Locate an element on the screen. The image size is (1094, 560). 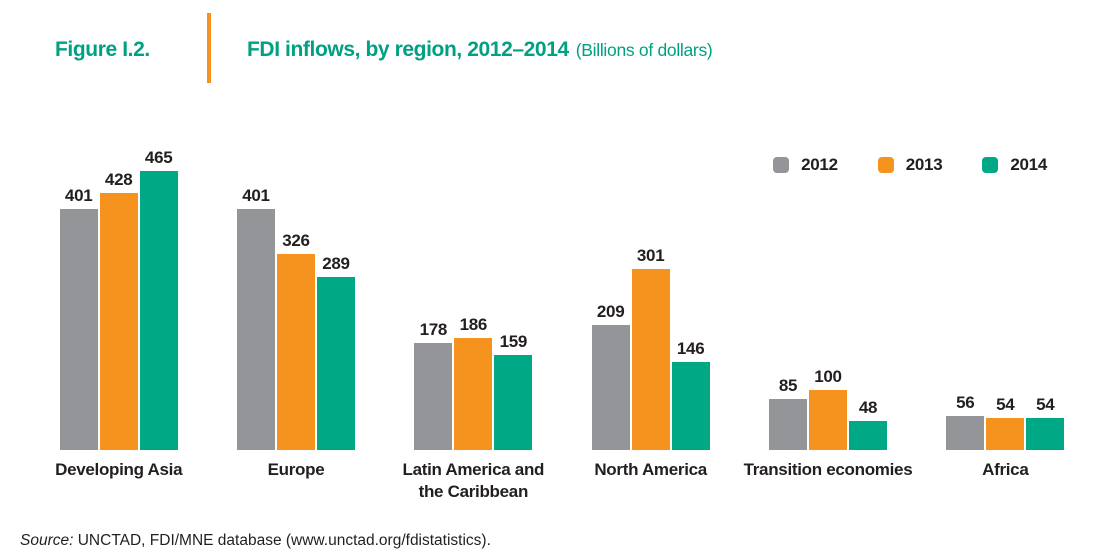
legend-label-2014: 2014 is located at coordinates (1028, 164).